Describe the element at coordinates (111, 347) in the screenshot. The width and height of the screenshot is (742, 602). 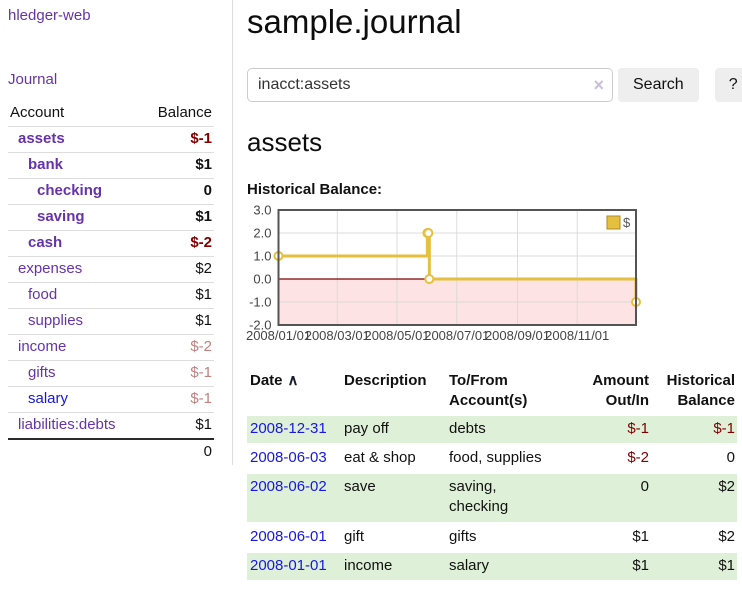
I see `account-row-income: income $-2` at that location.